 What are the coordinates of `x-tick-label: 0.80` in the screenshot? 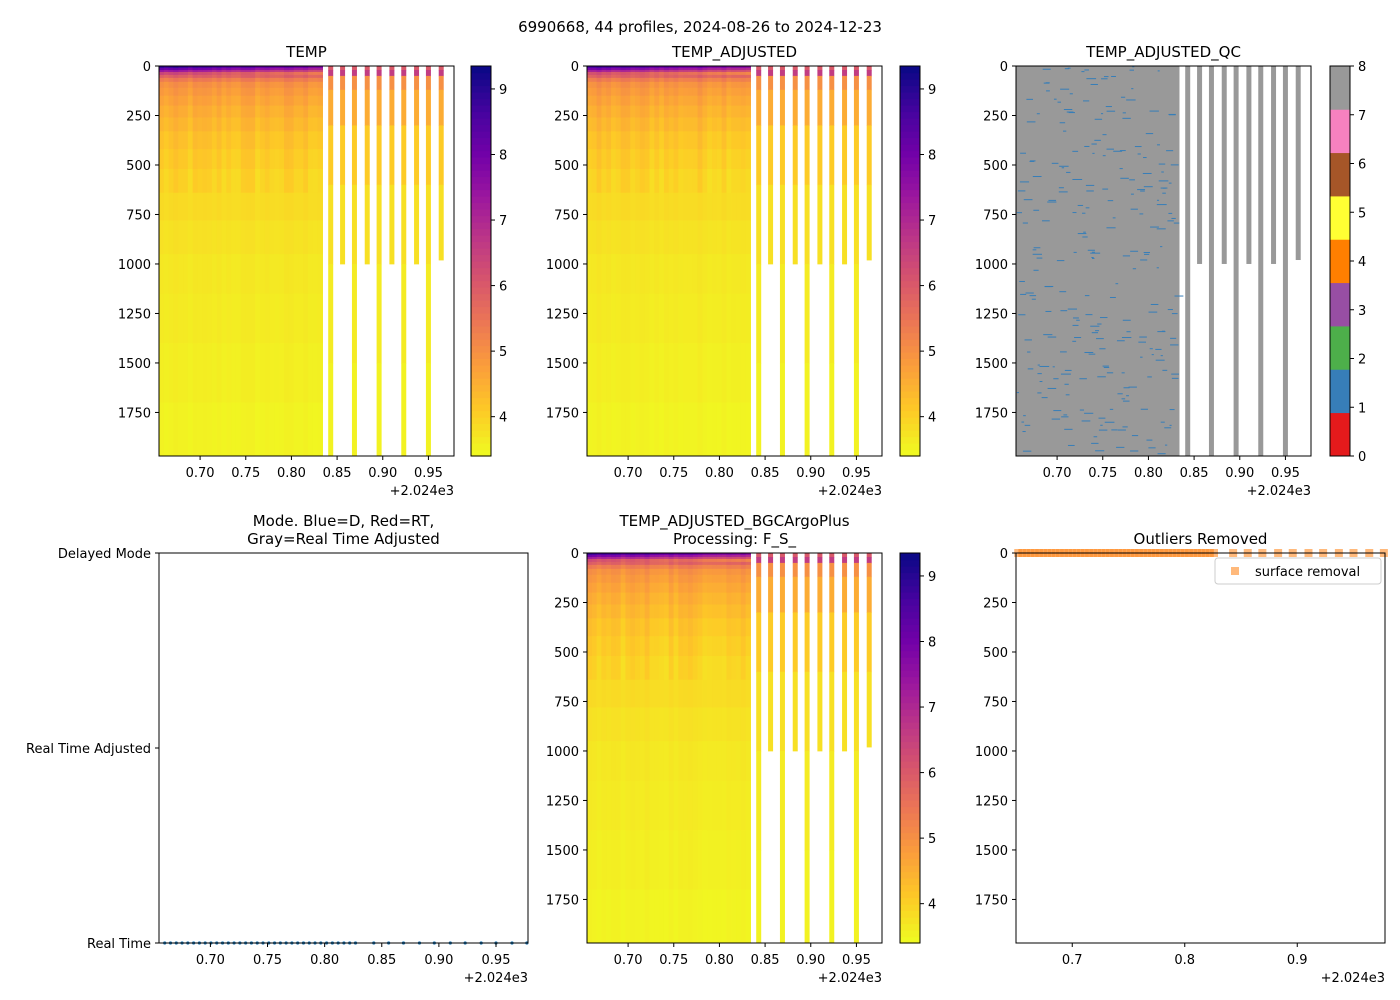 It's located at (1148, 473).